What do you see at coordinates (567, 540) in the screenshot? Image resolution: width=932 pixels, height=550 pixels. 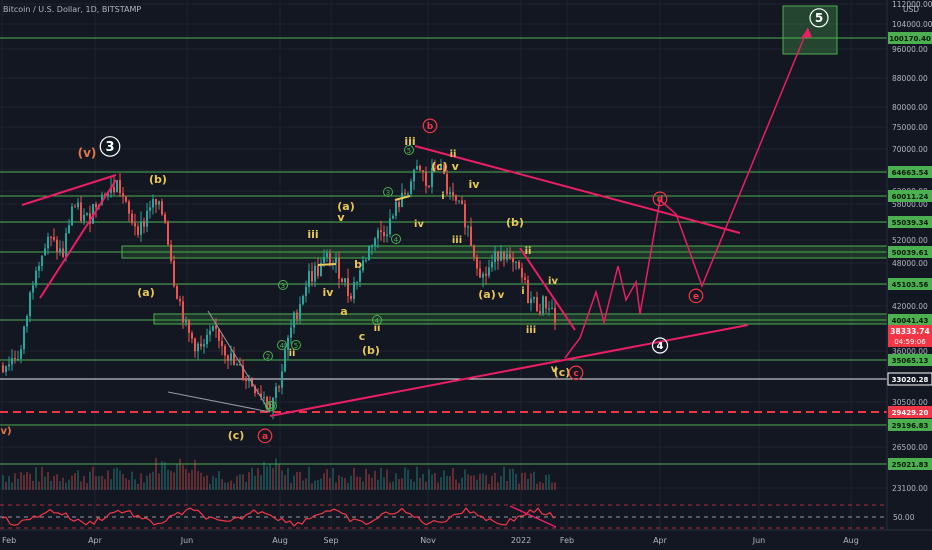 I see `time-tick-label: Feb` at bounding box center [567, 540].